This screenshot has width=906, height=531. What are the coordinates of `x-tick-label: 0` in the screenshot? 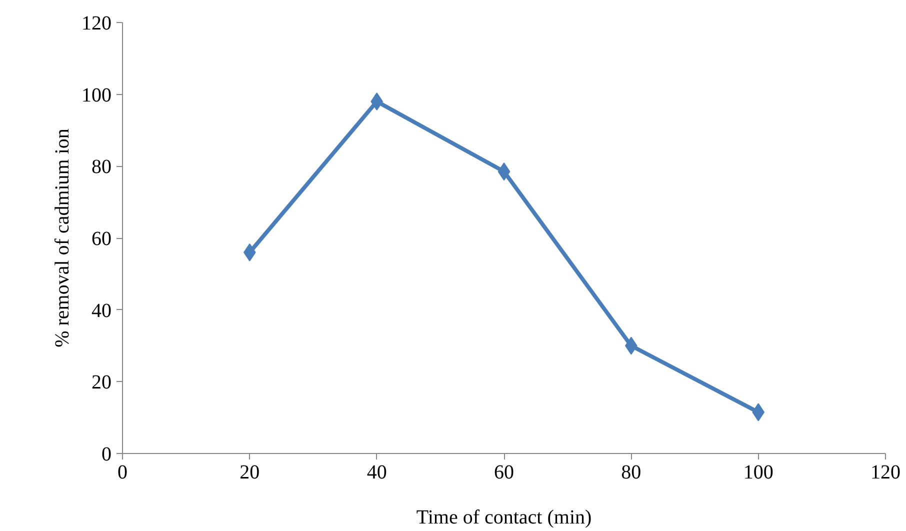 It's located at (123, 473).